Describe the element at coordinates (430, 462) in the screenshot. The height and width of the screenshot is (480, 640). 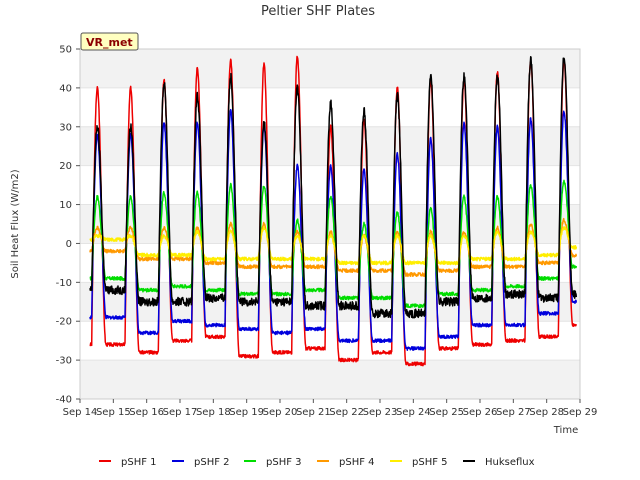
I see `legend-label: pSHF 5` at that location.